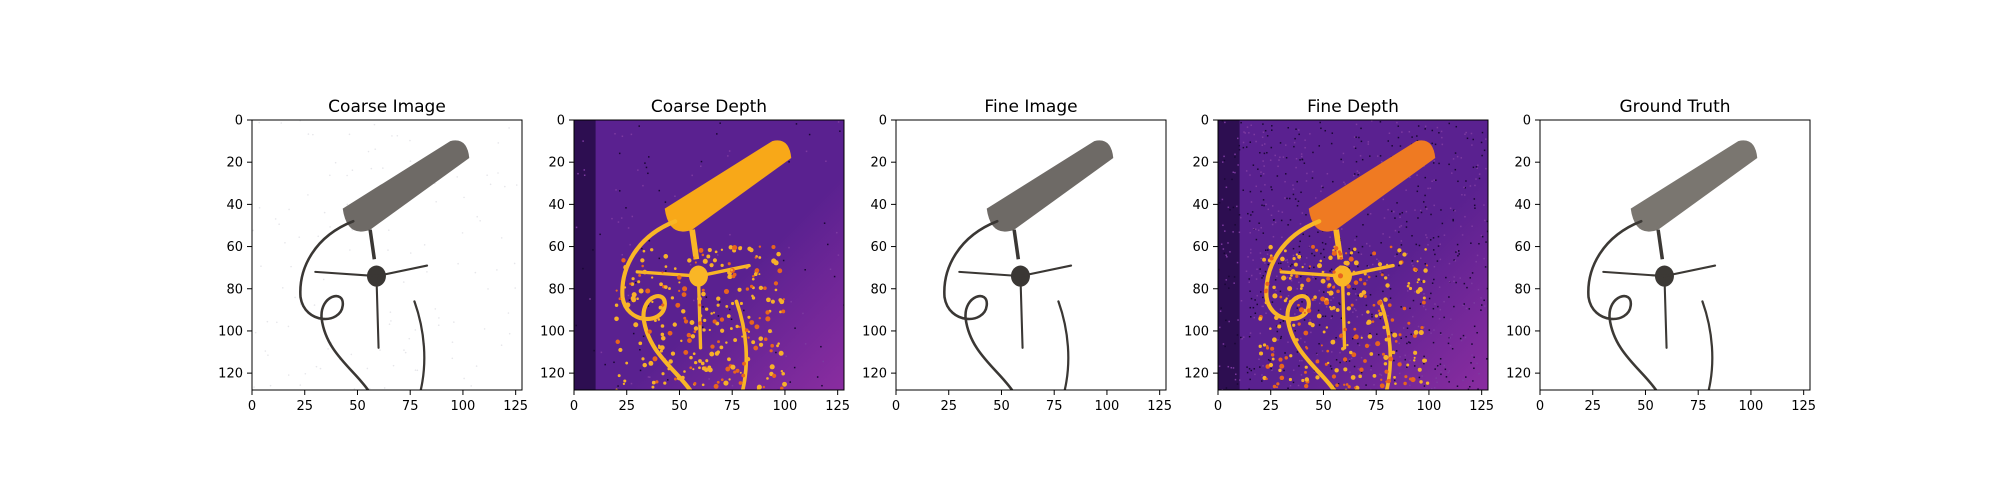 The height and width of the screenshot is (500, 2000). I want to click on x-tick-label: 0, so click(574, 406).